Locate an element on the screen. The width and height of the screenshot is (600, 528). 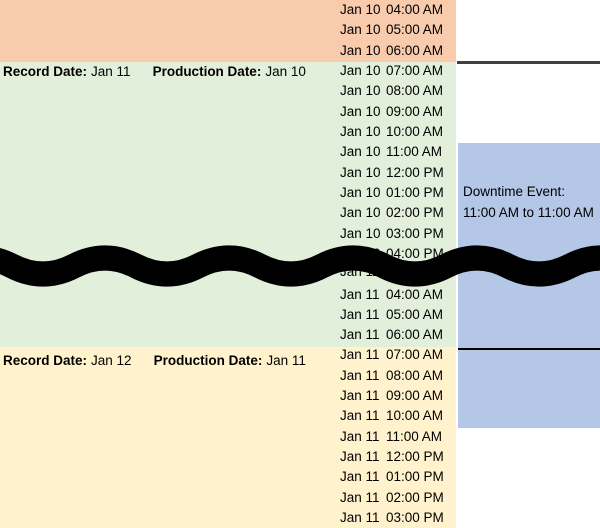
time-row: Jan 10 12:00 PM is located at coordinates (396, 173).